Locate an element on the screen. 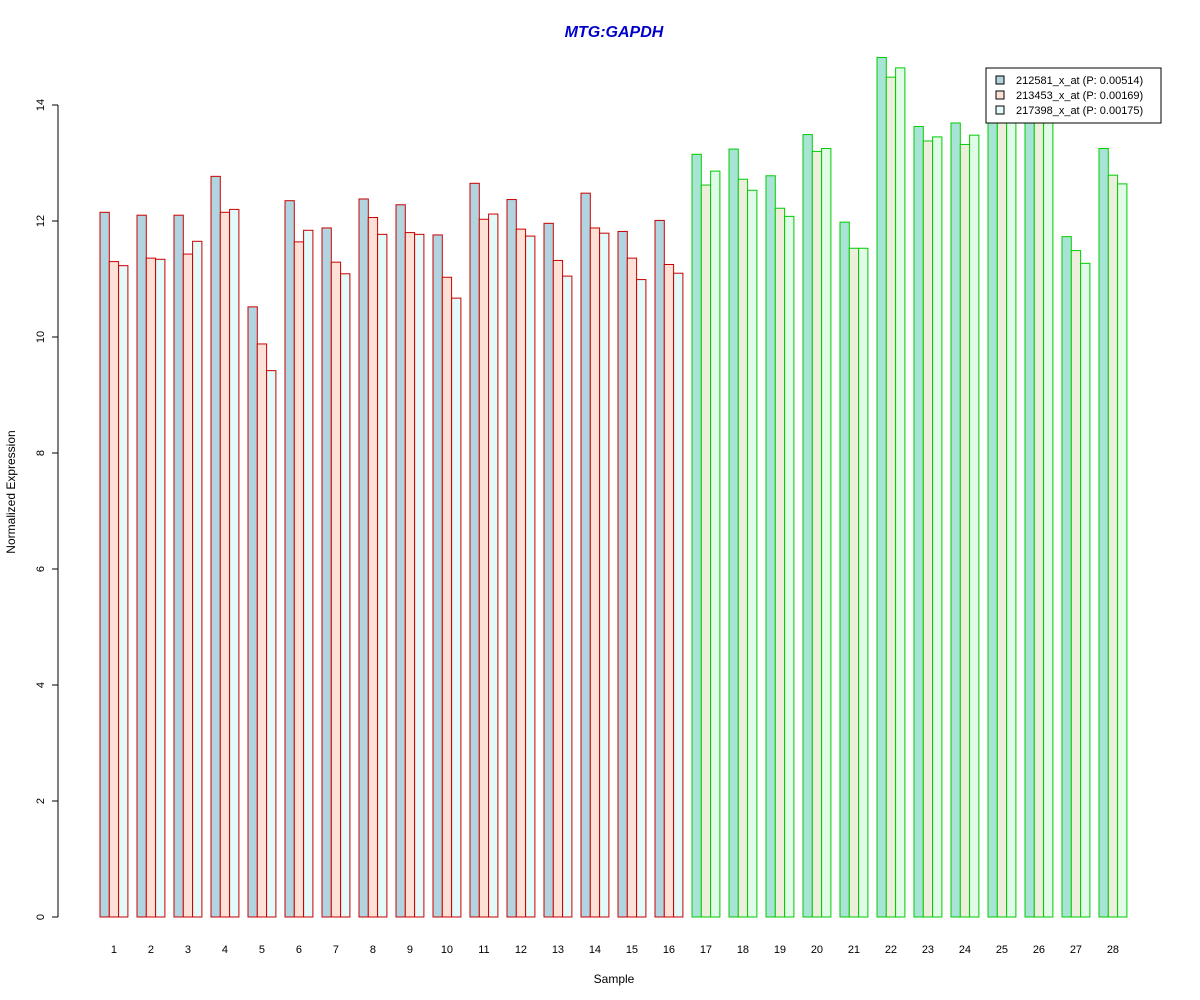 The image size is (1200, 1000). y-tick-label: 2 is located at coordinates (41, 801).